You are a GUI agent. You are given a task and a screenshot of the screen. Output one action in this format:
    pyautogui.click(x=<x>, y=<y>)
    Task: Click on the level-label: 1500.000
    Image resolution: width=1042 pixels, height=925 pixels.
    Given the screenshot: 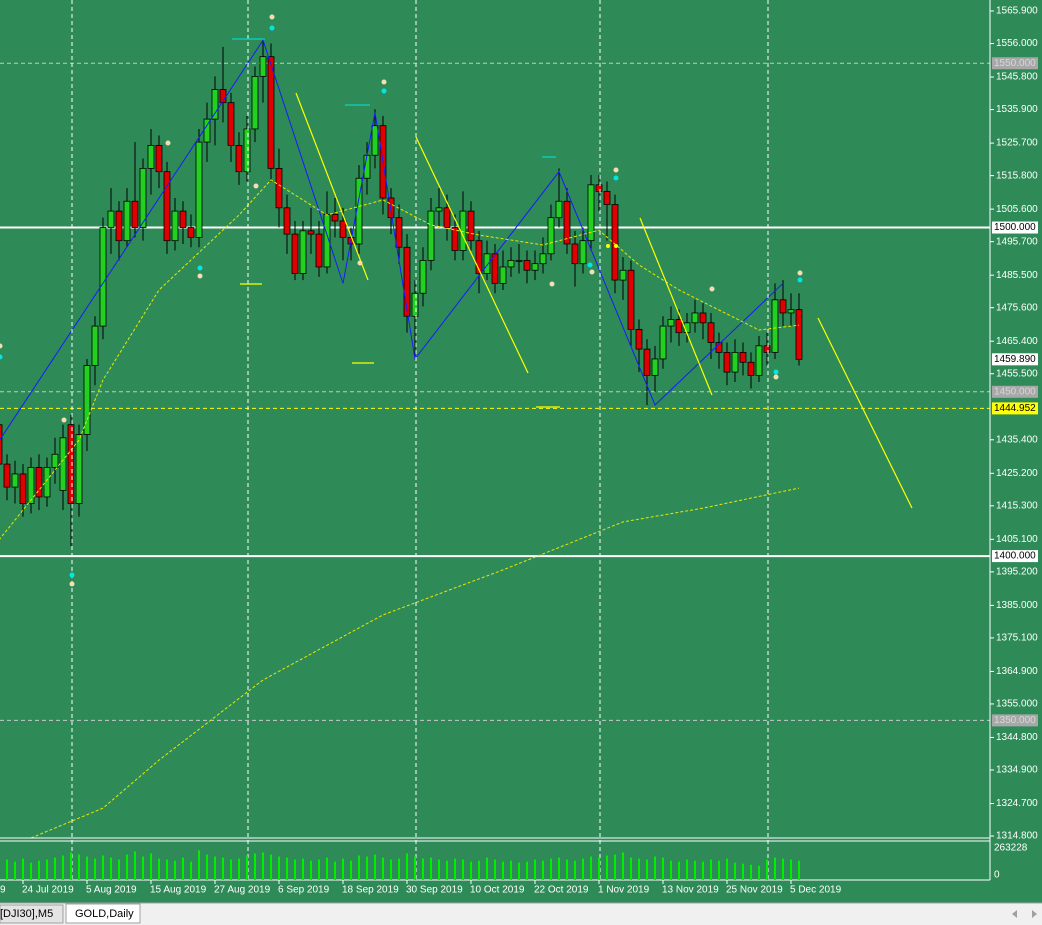 What is the action you would take?
    pyautogui.click(x=1015, y=227)
    